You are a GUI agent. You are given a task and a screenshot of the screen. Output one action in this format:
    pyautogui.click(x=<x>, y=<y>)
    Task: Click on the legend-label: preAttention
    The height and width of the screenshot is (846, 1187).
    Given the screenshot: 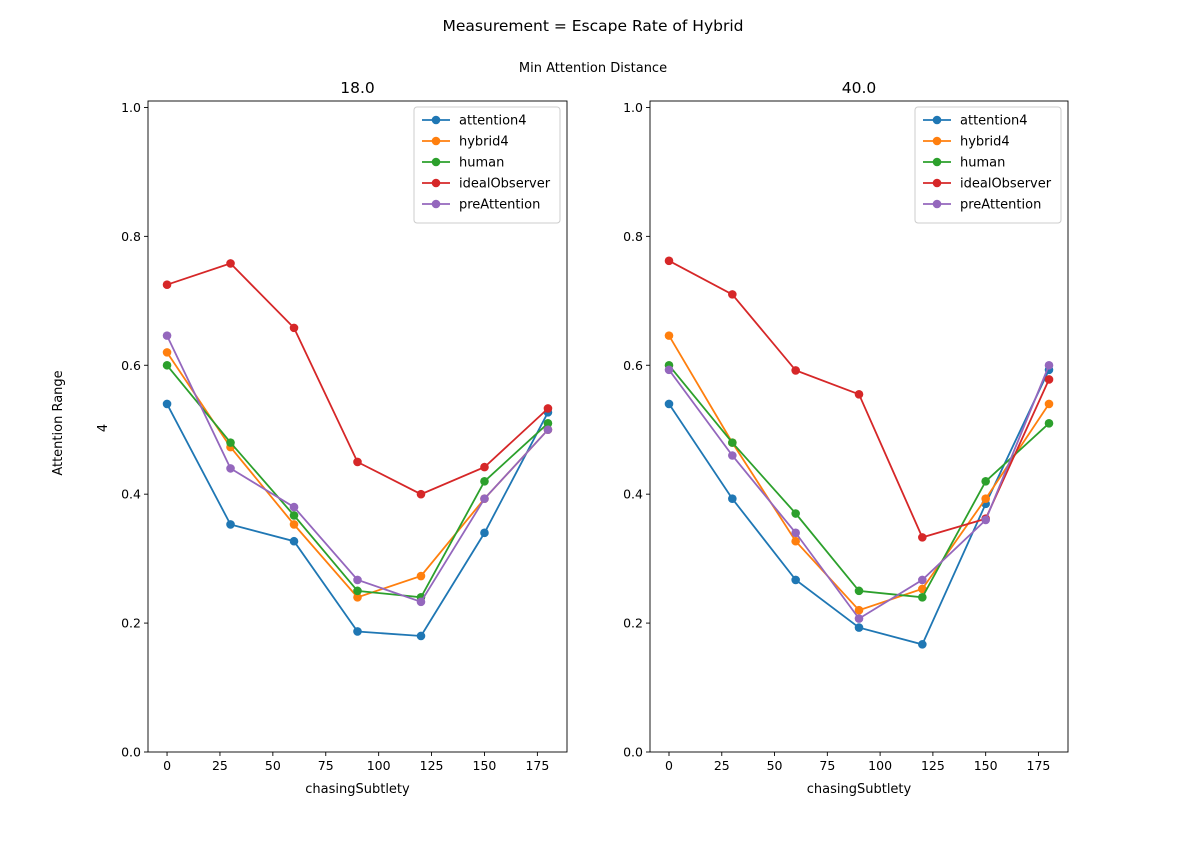 What is the action you would take?
    pyautogui.click(x=1000, y=205)
    